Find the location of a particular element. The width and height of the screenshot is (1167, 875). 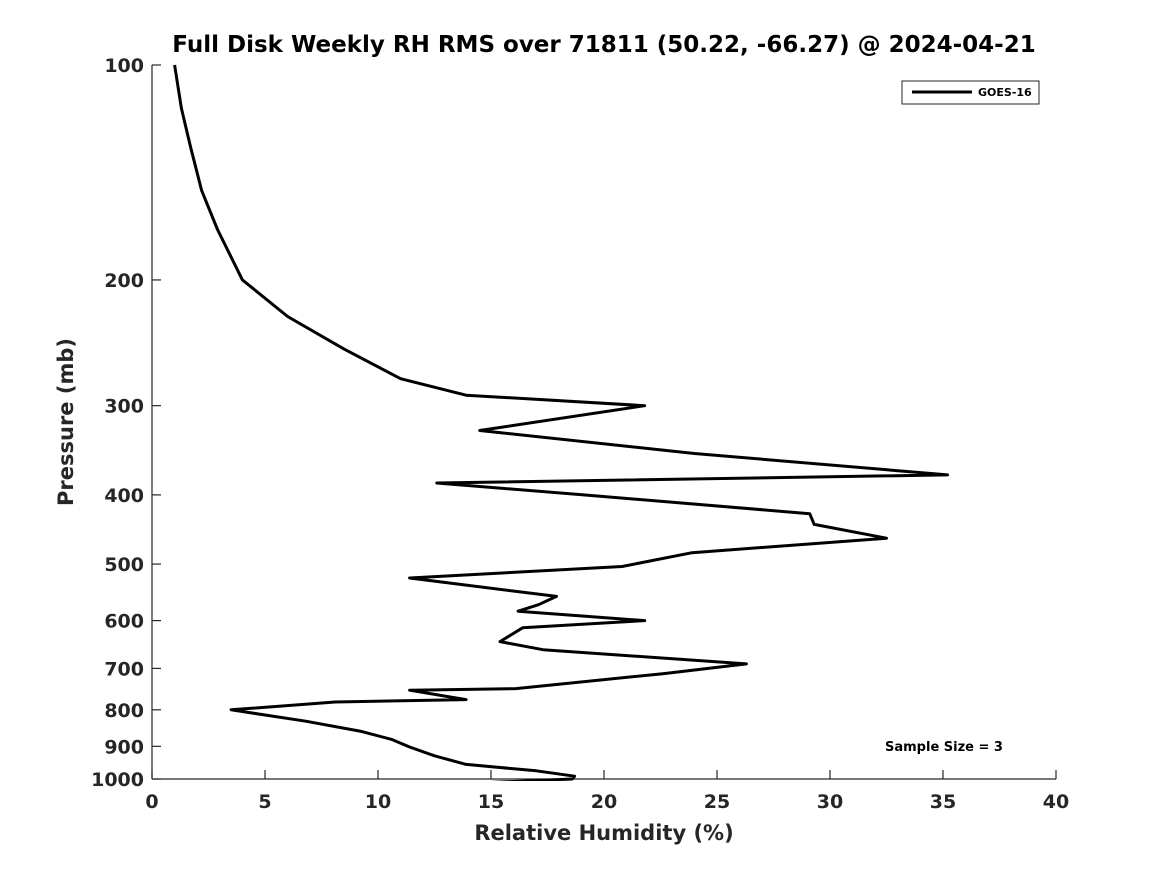

x-tick-label: 5 is located at coordinates (264, 802).